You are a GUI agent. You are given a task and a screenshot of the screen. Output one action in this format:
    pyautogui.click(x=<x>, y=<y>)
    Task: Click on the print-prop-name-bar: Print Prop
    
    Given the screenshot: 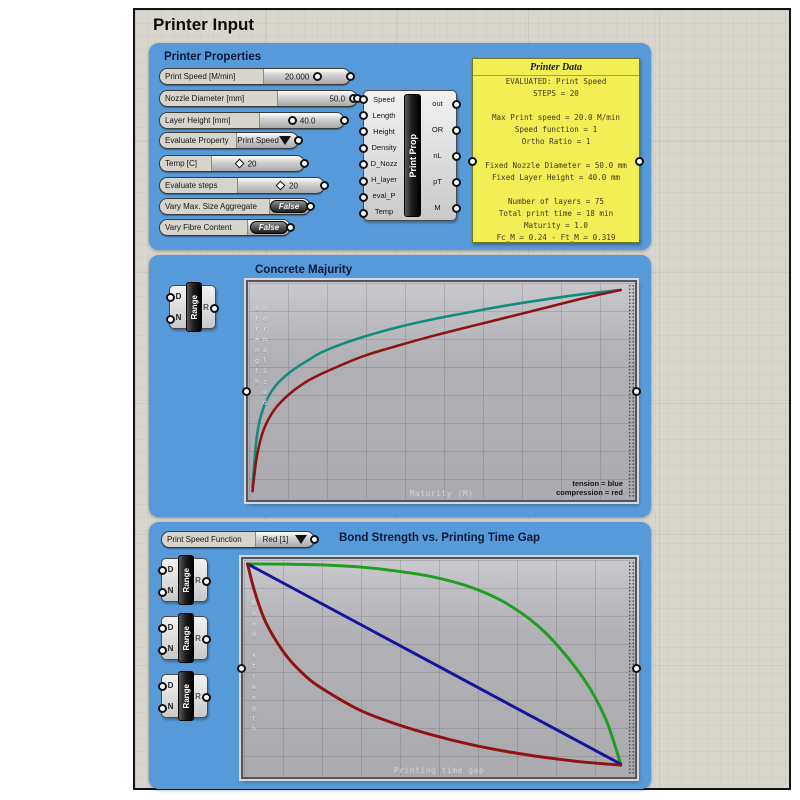 What is the action you would take?
    pyautogui.click(x=412, y=155)
    